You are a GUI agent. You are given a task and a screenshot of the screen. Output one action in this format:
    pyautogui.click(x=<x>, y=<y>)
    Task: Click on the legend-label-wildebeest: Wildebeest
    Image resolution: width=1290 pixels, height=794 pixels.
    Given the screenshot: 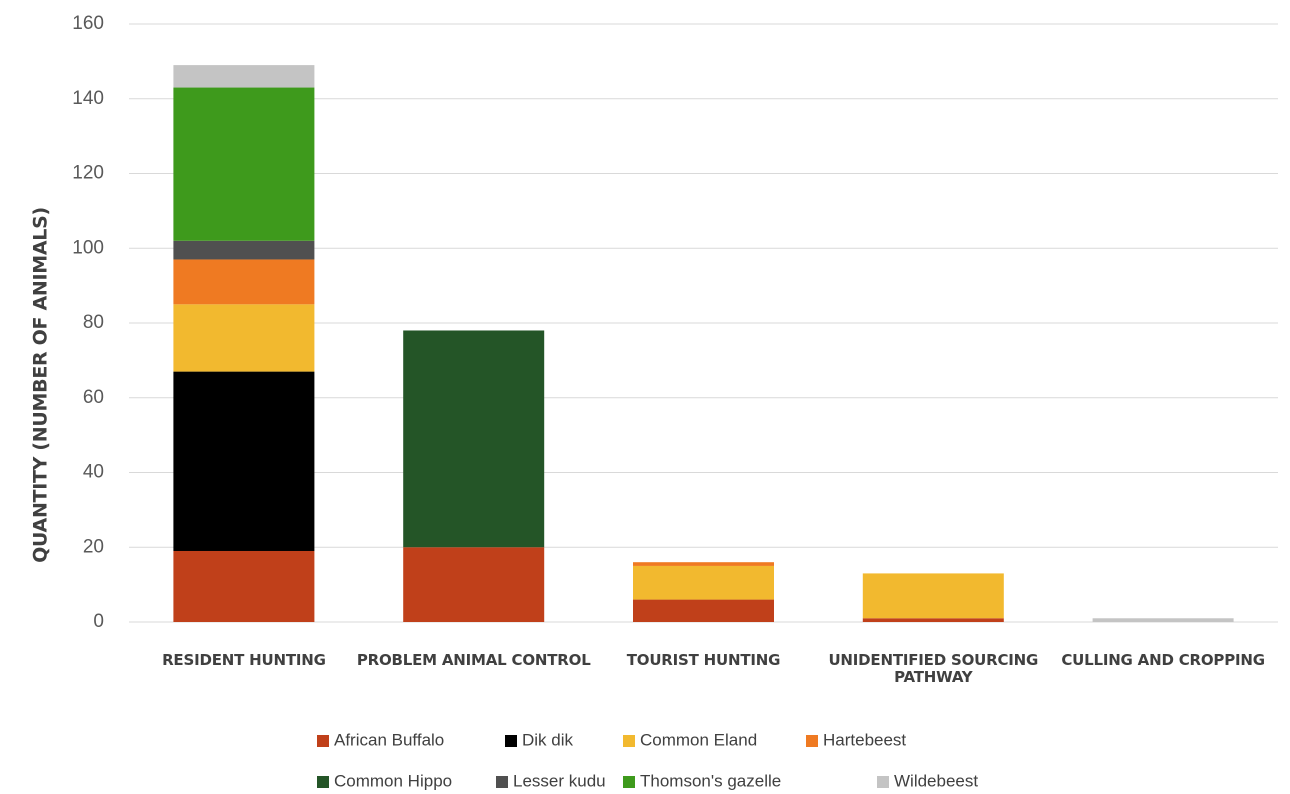 What is the action you would take?
    pyautogui.click(x=936, y=780)
    